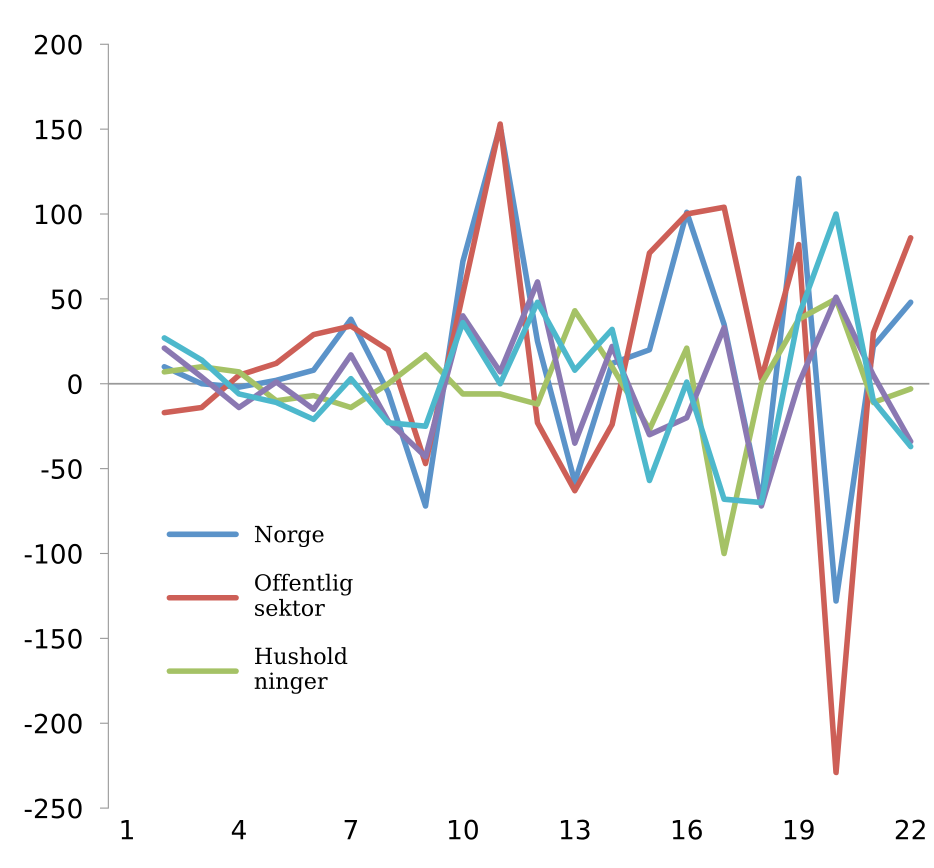  I want to click on x-tick-label: 22, so click(910, 830).